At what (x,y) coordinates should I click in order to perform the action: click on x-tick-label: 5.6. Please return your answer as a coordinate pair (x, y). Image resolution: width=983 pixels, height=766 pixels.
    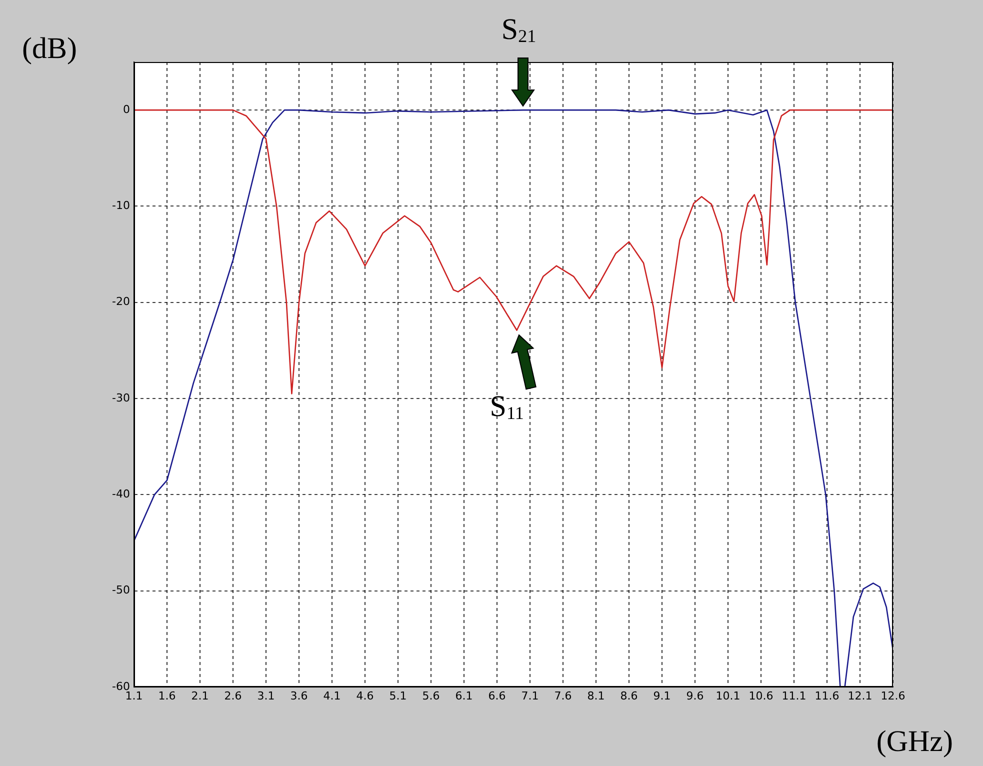
    Looking at the image, I should click on (431, 695).